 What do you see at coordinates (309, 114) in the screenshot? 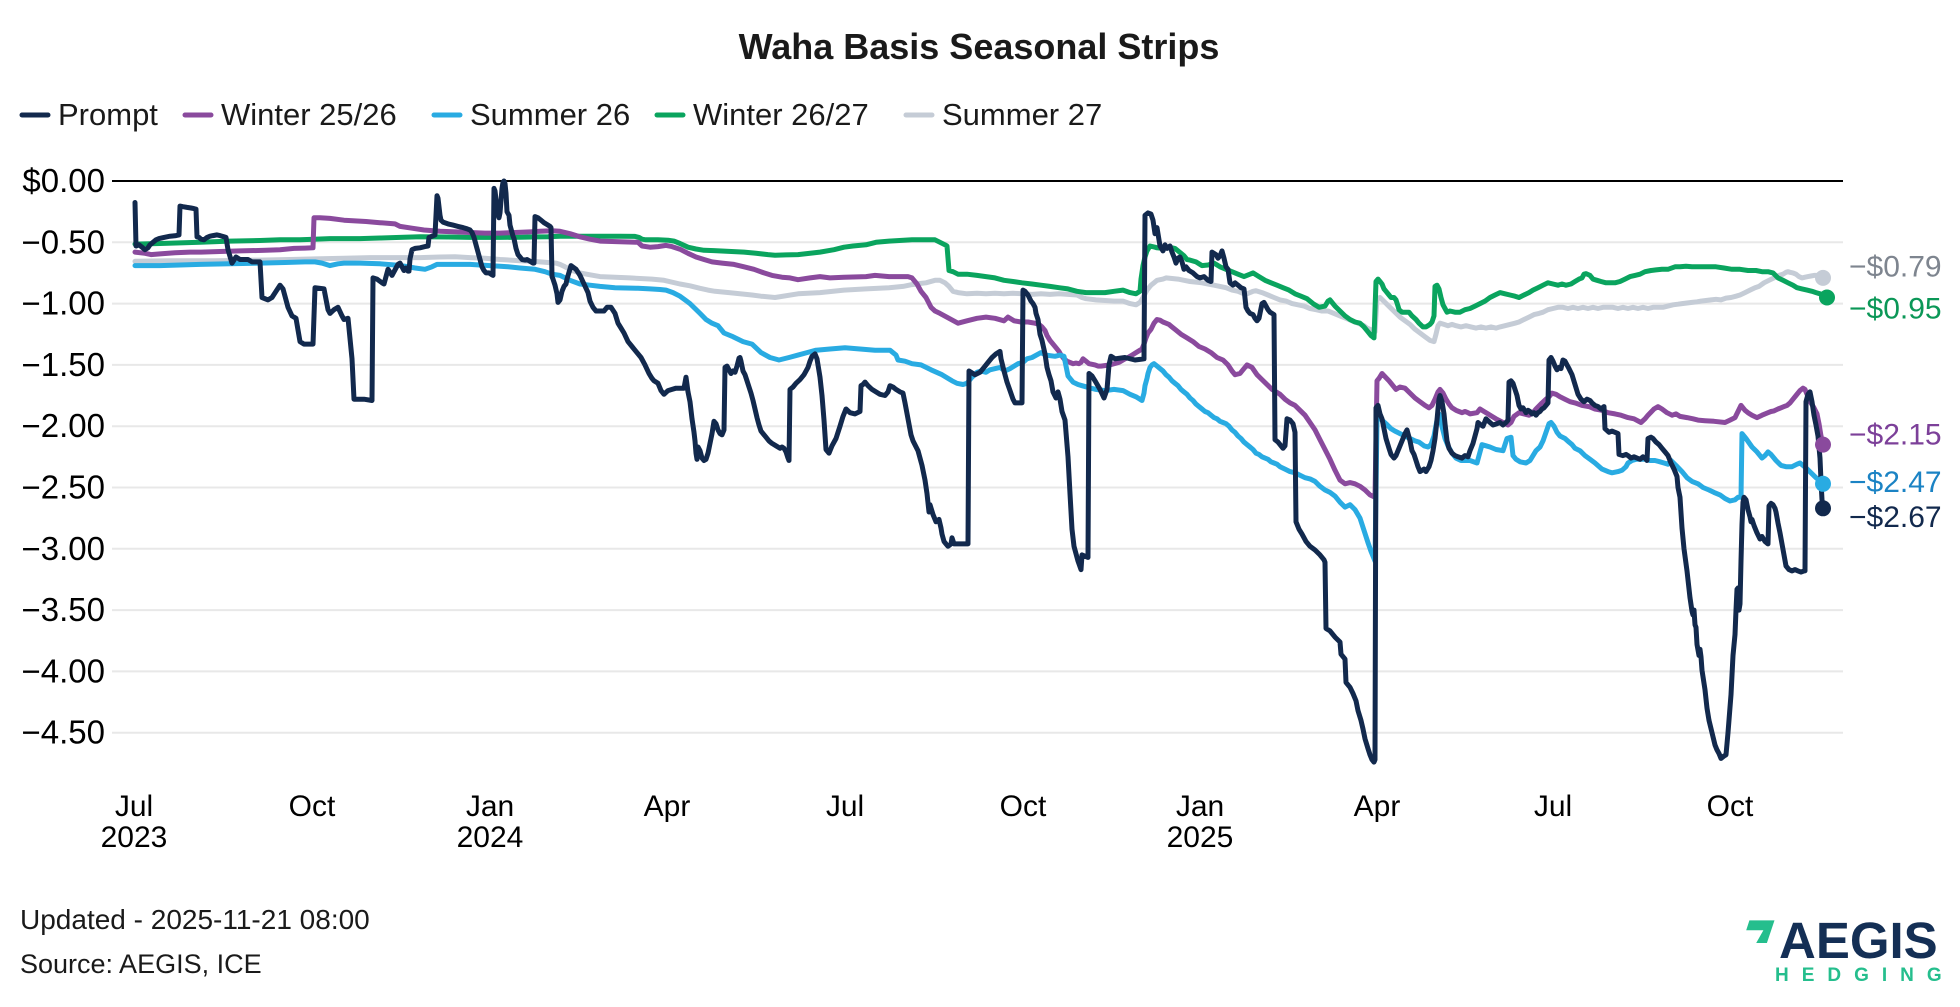
I see `svg-text: Winter 25/26` at bounding box center [309, 114].